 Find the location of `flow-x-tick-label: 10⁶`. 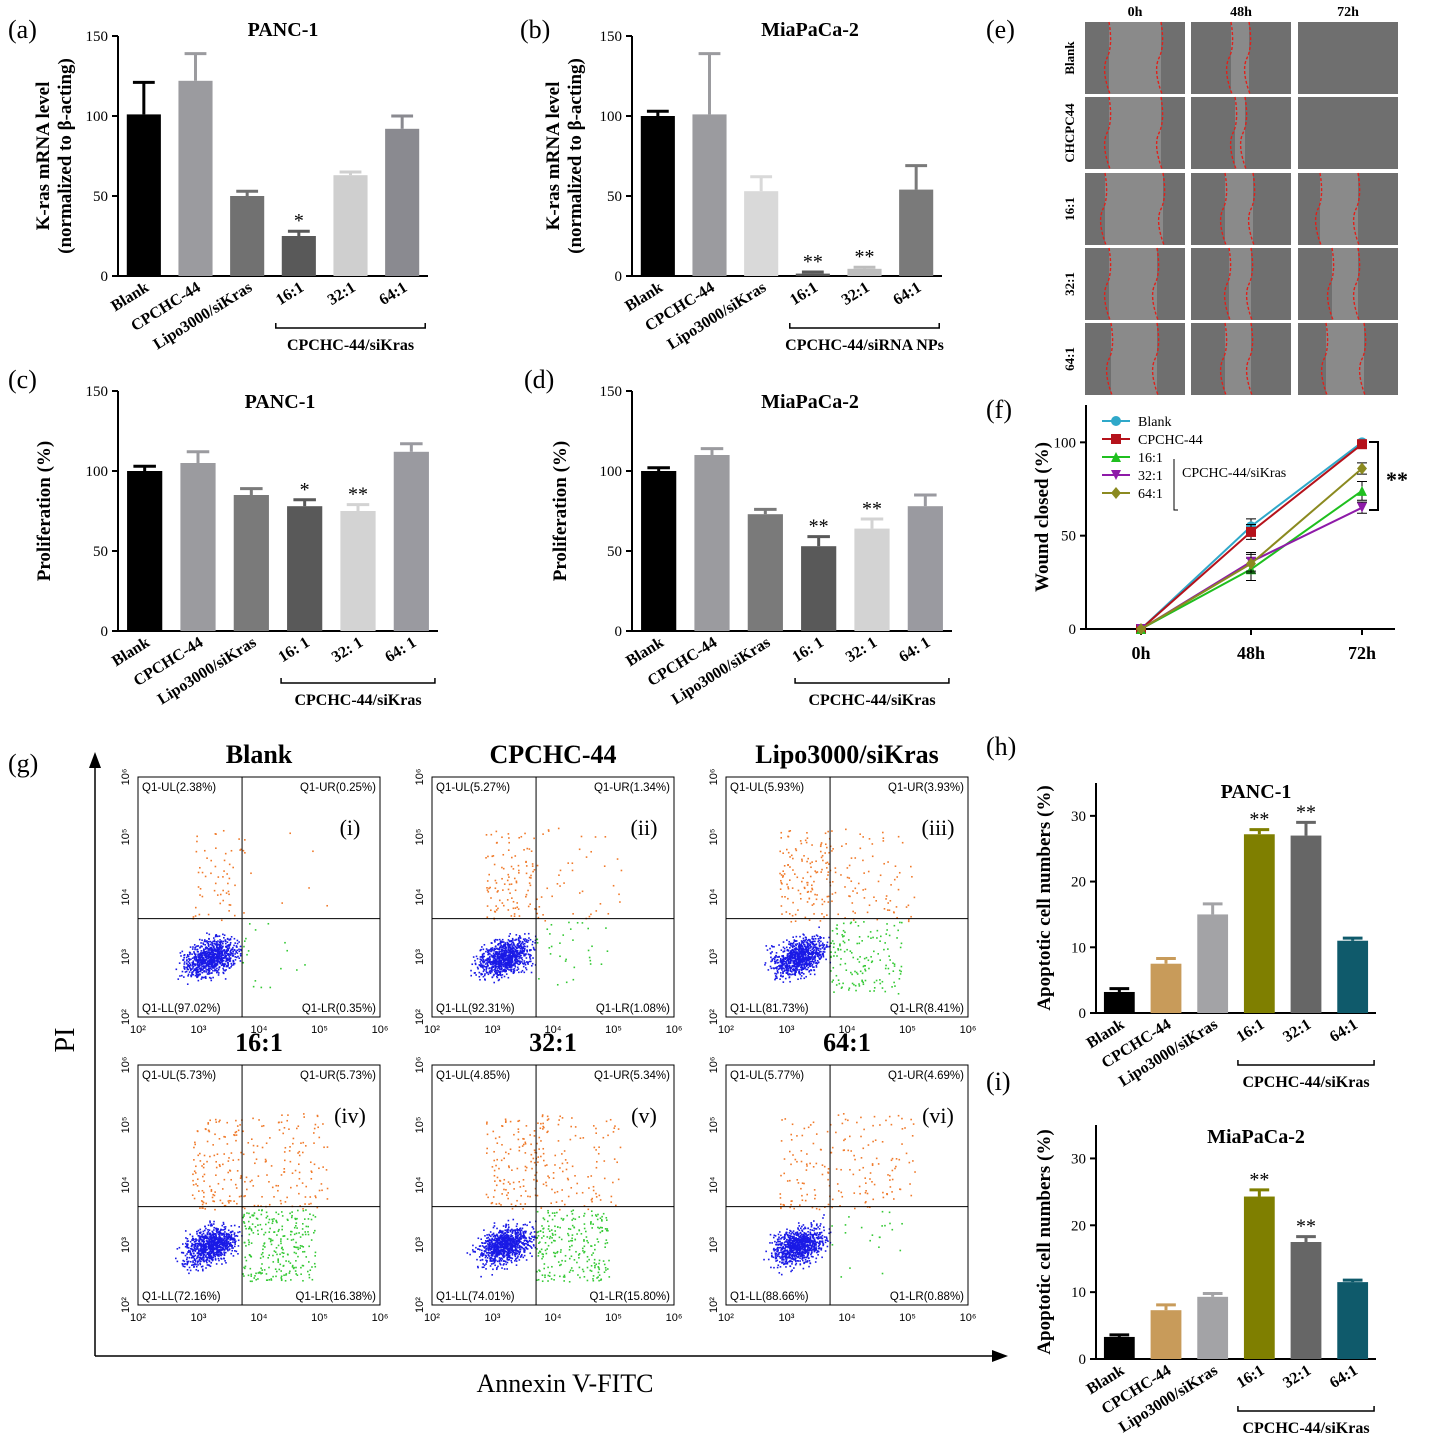

flow-x-tick-label: 10⁶ is located at coordinates (380, 1030).